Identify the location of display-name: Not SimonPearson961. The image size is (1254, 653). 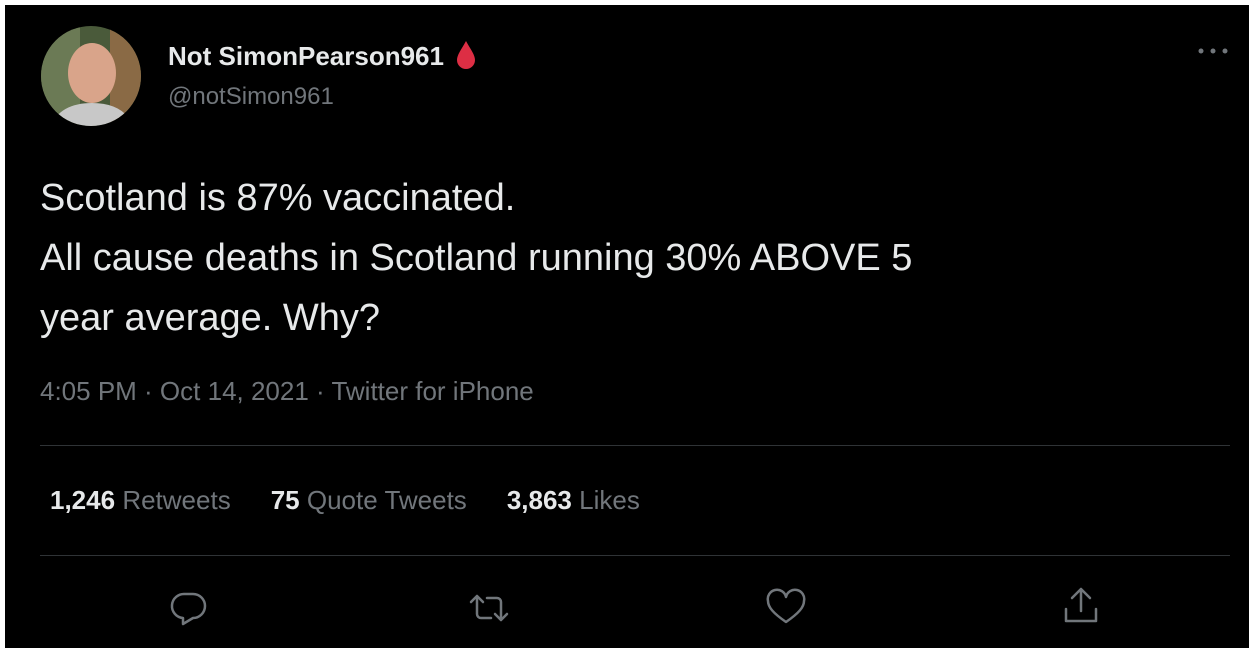
(322, 55).